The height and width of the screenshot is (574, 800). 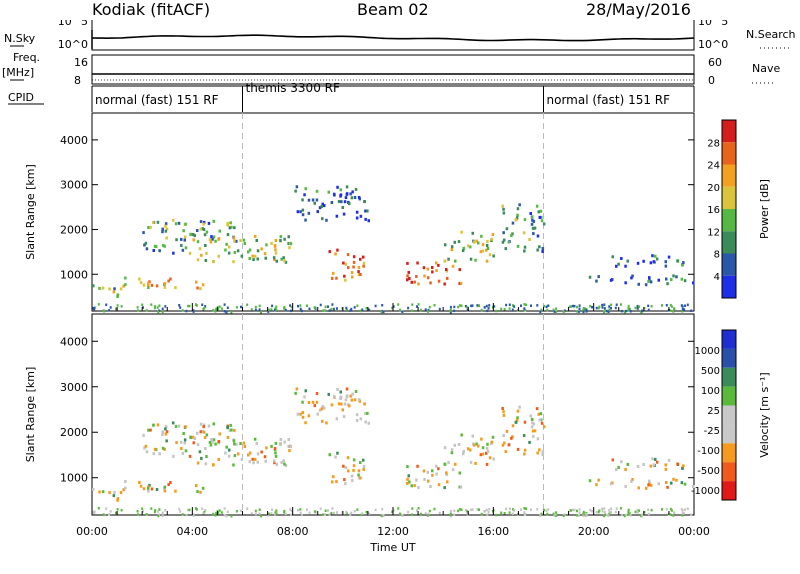 I want to click on nsky-trace, so click(x=393, y=38).